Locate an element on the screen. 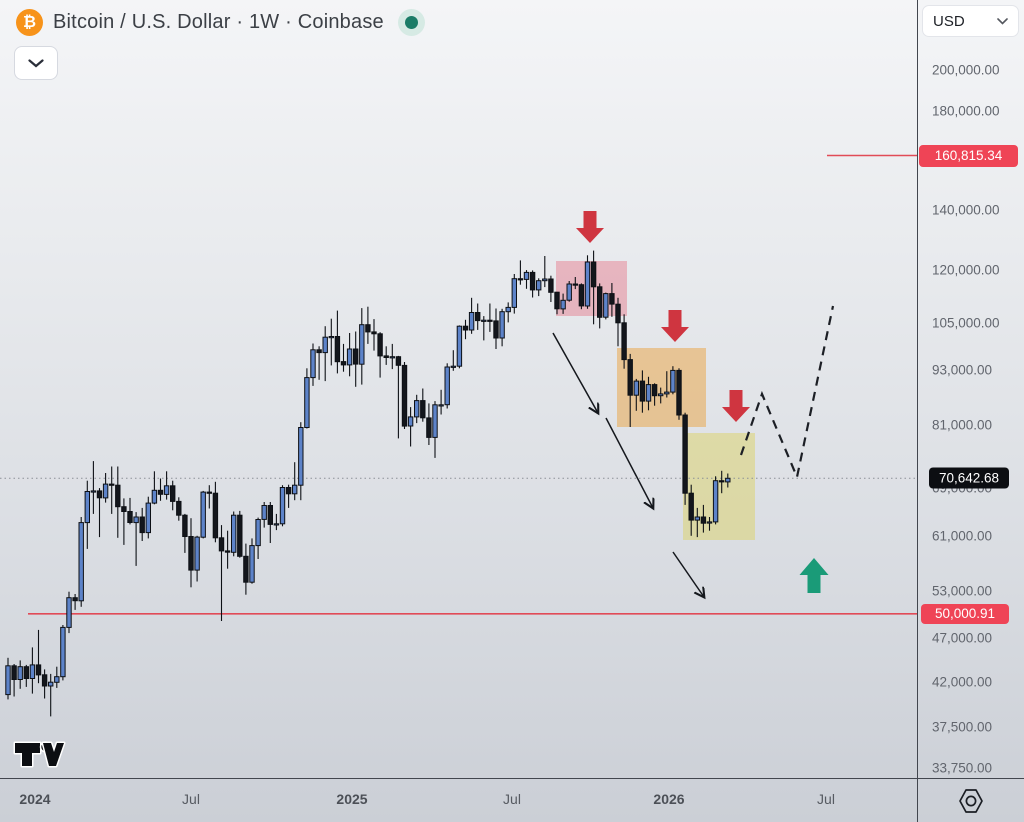 This screenshot has height=822, width=1024. chart-legend: ₿ Bitcoin / U.S. Dollar · 1W · Coinbase is located at coordinates (220, 22).